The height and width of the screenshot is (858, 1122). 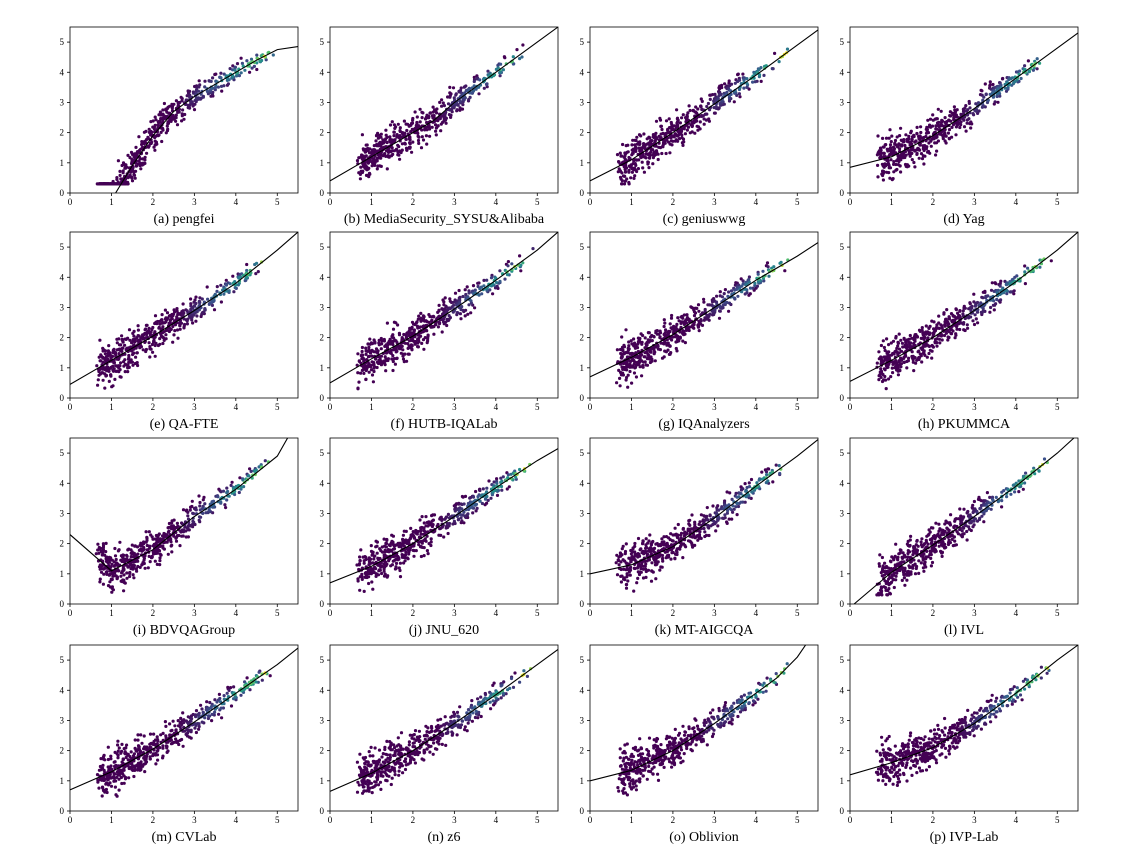 I want to click on fit-curve, so click(x=184, y=308).